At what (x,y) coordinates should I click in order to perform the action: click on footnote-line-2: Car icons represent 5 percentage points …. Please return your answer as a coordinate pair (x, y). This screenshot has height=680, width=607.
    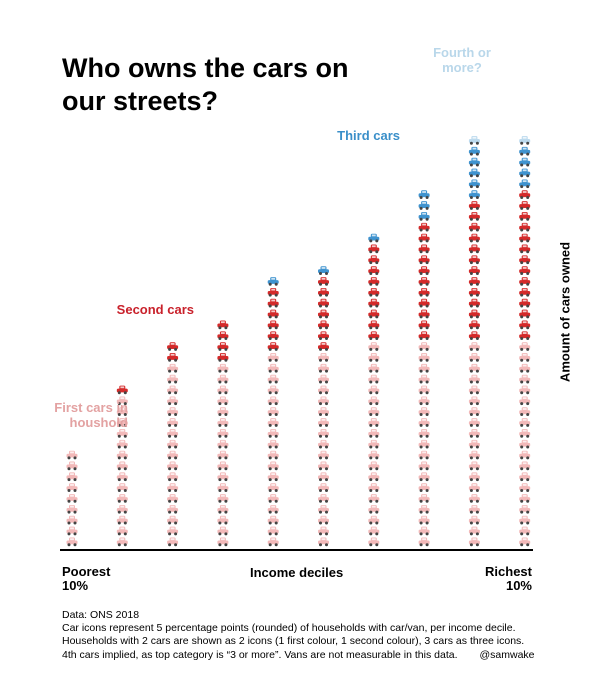
    Looking at the image, I should click on (289, 628).